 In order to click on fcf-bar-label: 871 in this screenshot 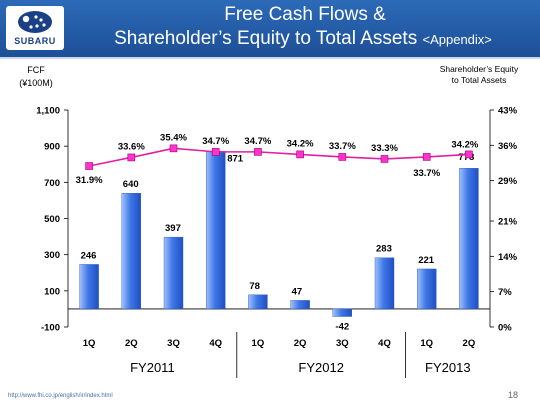, I will do `click(235, 158)`.